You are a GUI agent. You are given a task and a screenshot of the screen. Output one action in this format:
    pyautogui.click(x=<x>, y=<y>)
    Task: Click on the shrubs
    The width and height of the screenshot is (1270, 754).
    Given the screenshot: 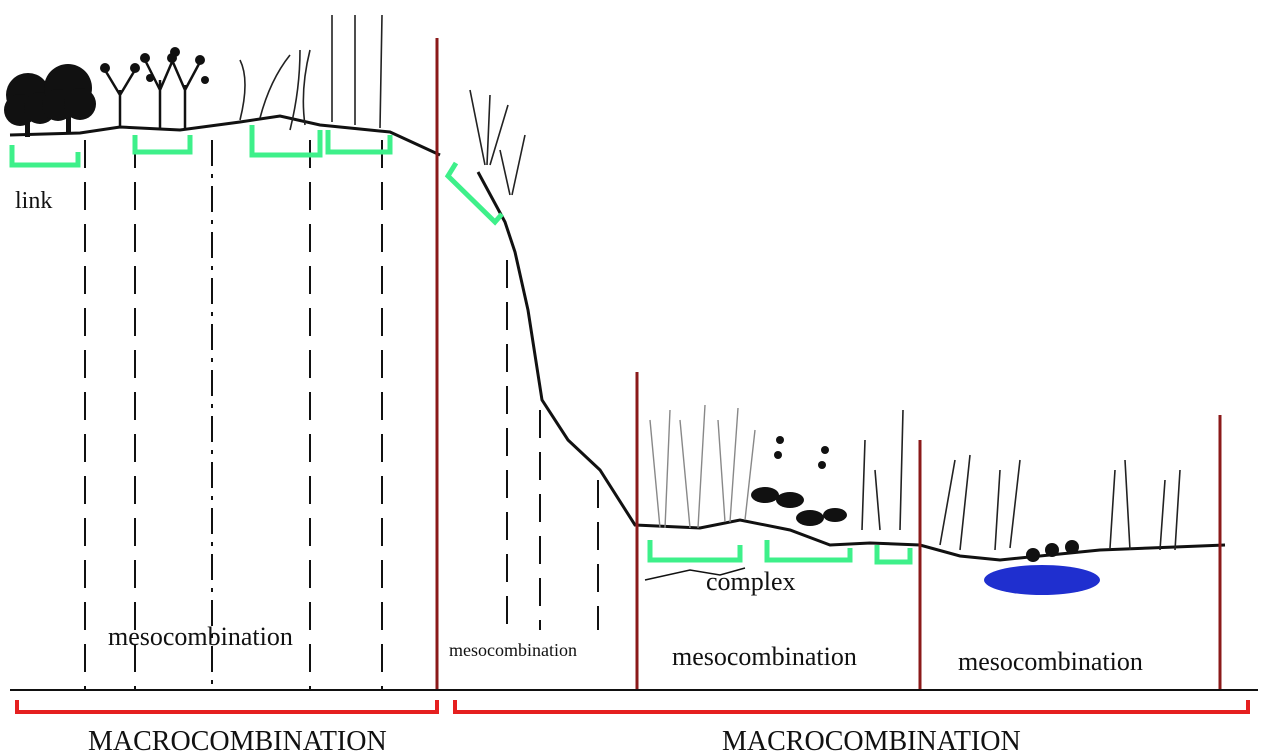 What is the action you would take?
    pyautogui.click(x=152, y=91)
    